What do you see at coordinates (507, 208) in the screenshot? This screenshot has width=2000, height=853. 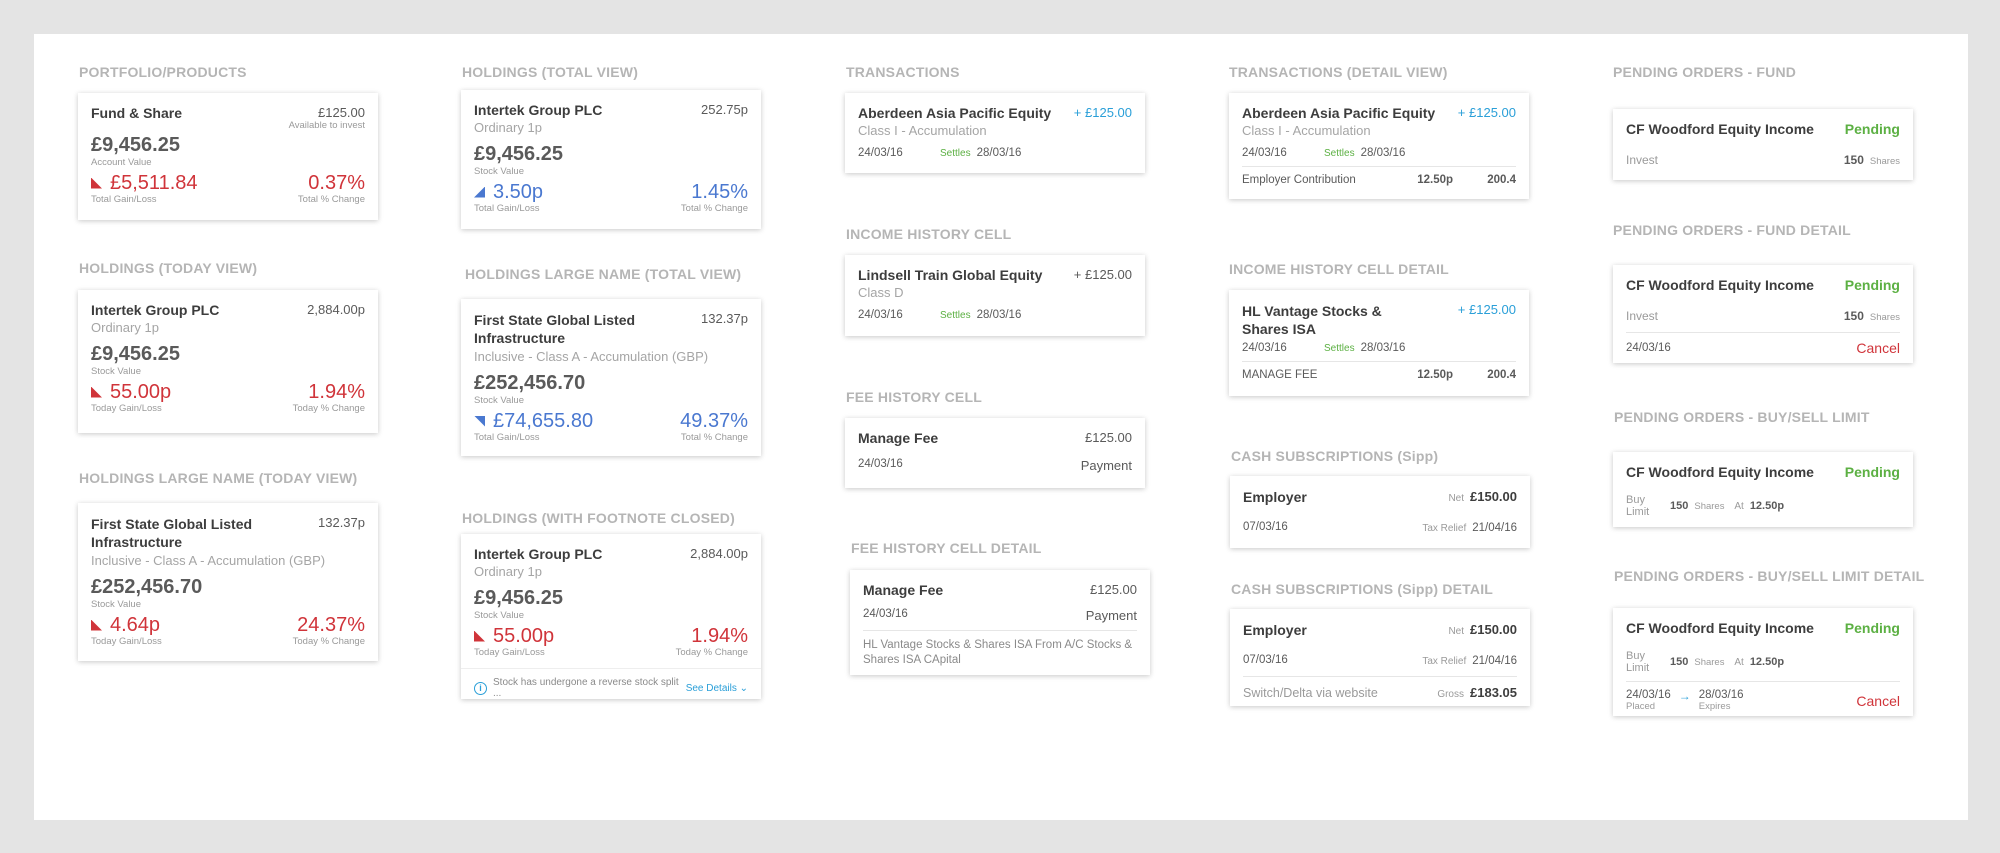 I see `gain-loss-label: Total Gain/Loss` at bounding box center [507, 208].